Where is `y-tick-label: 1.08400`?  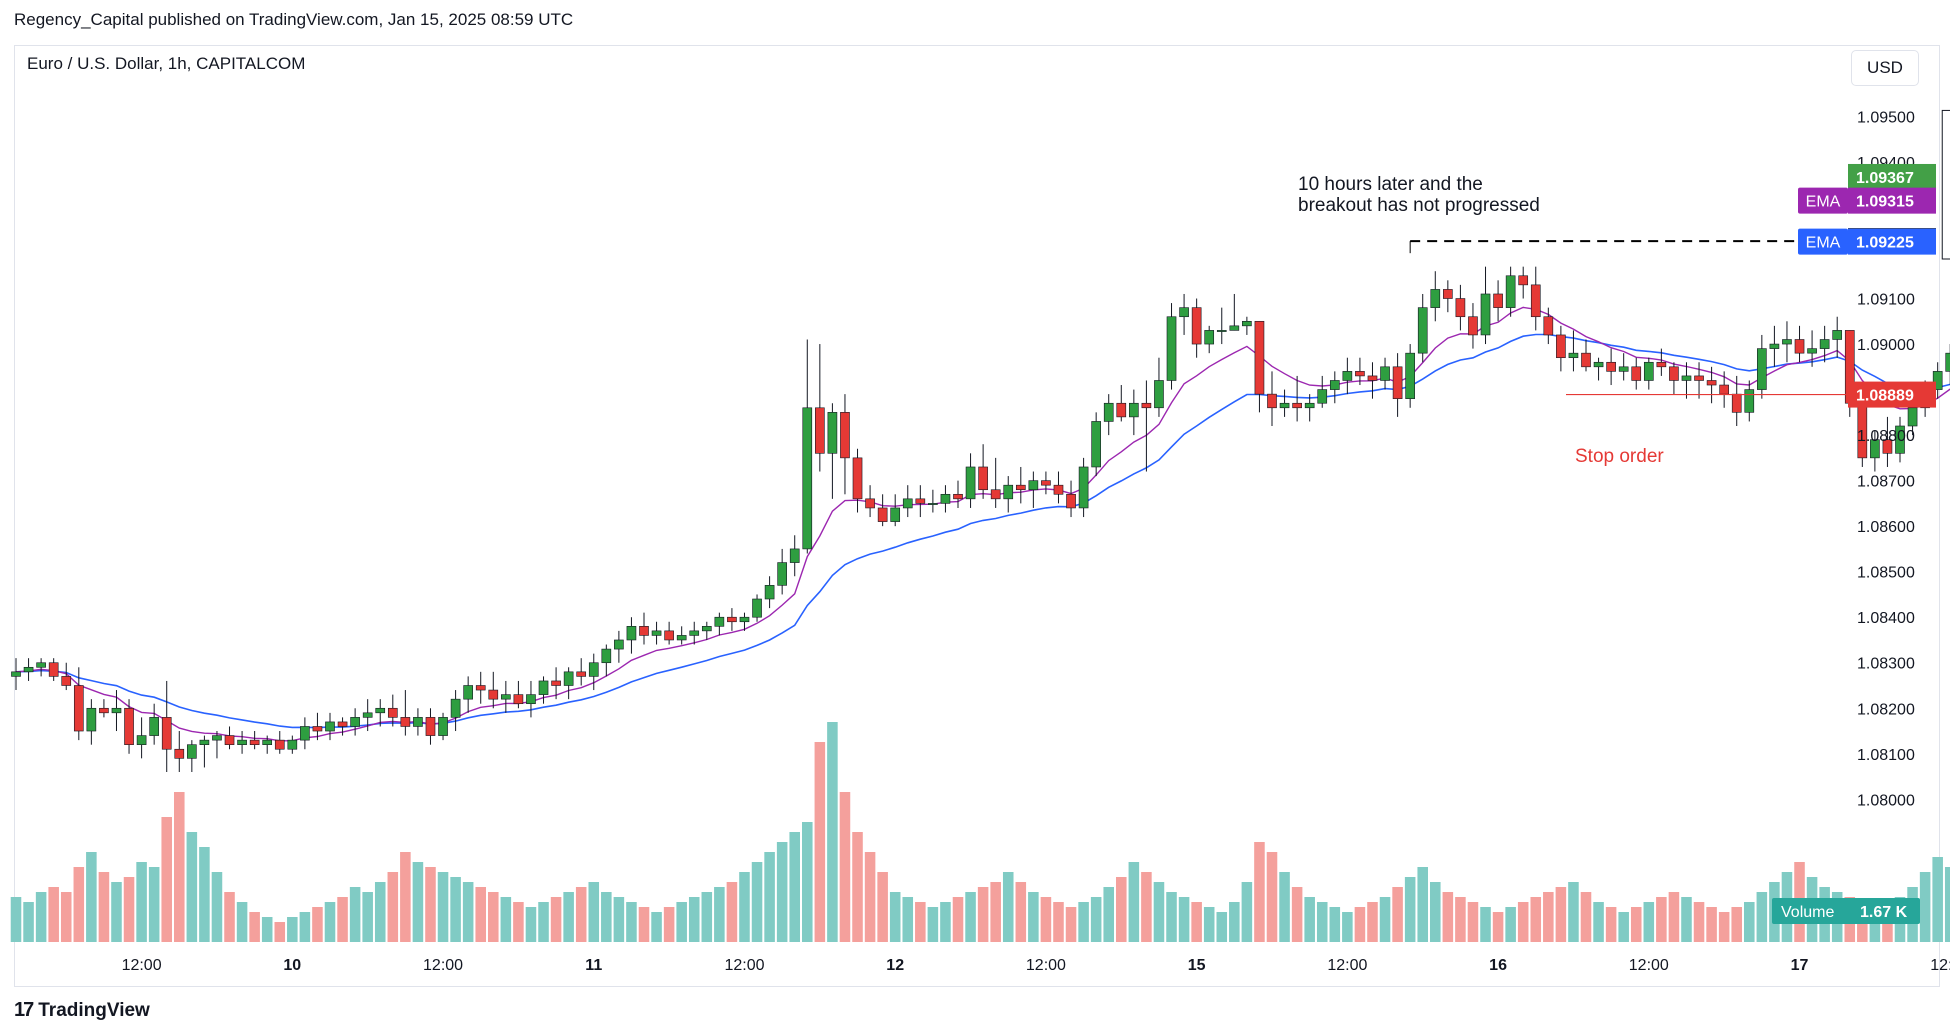
y-tick-label: 1.08400 is located at coordinates (1886, 618).